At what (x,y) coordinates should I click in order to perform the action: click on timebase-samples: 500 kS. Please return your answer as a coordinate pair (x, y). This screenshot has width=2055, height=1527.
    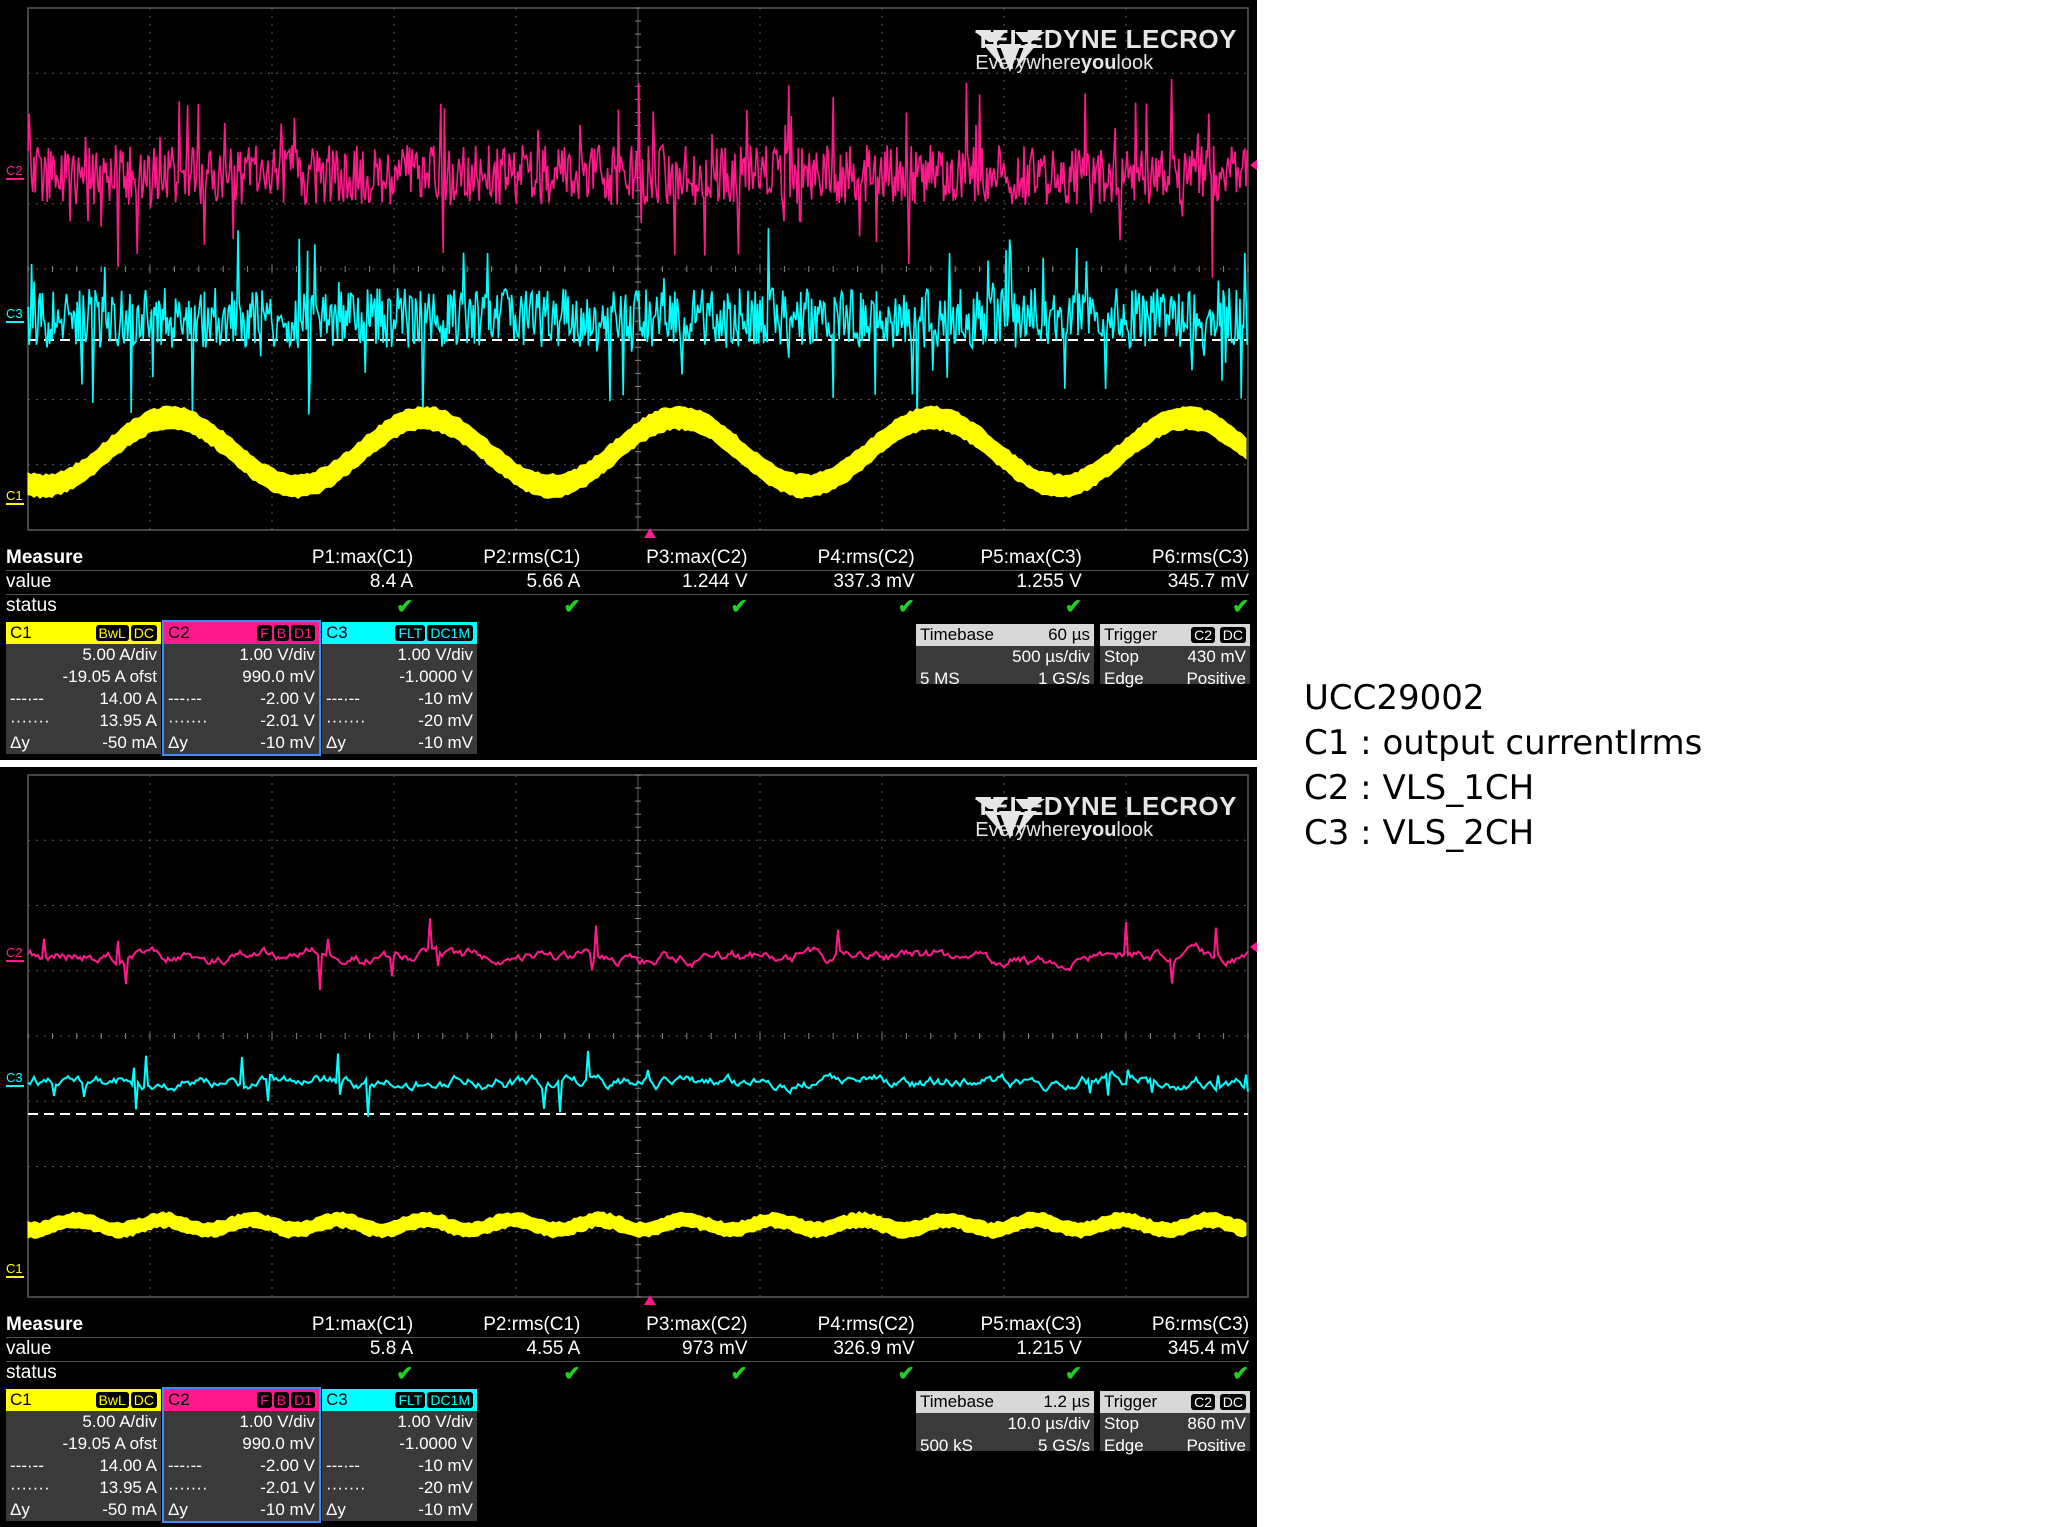
    Looking at the image, I should click on (946, 1445).